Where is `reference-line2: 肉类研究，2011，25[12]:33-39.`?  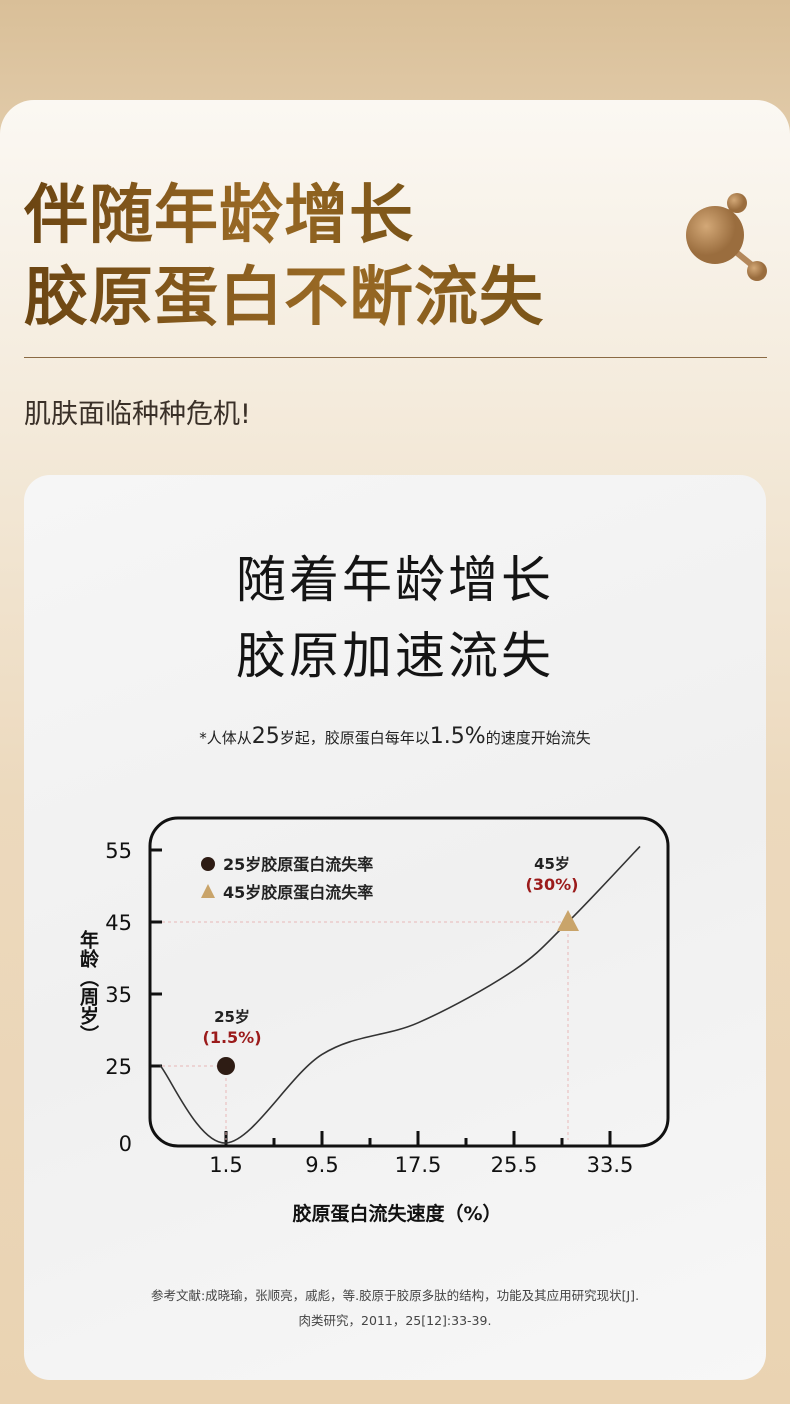
reference-line2: 肉类研究，2011，25[12]:33-39. is located at coordinates (395, 1320).